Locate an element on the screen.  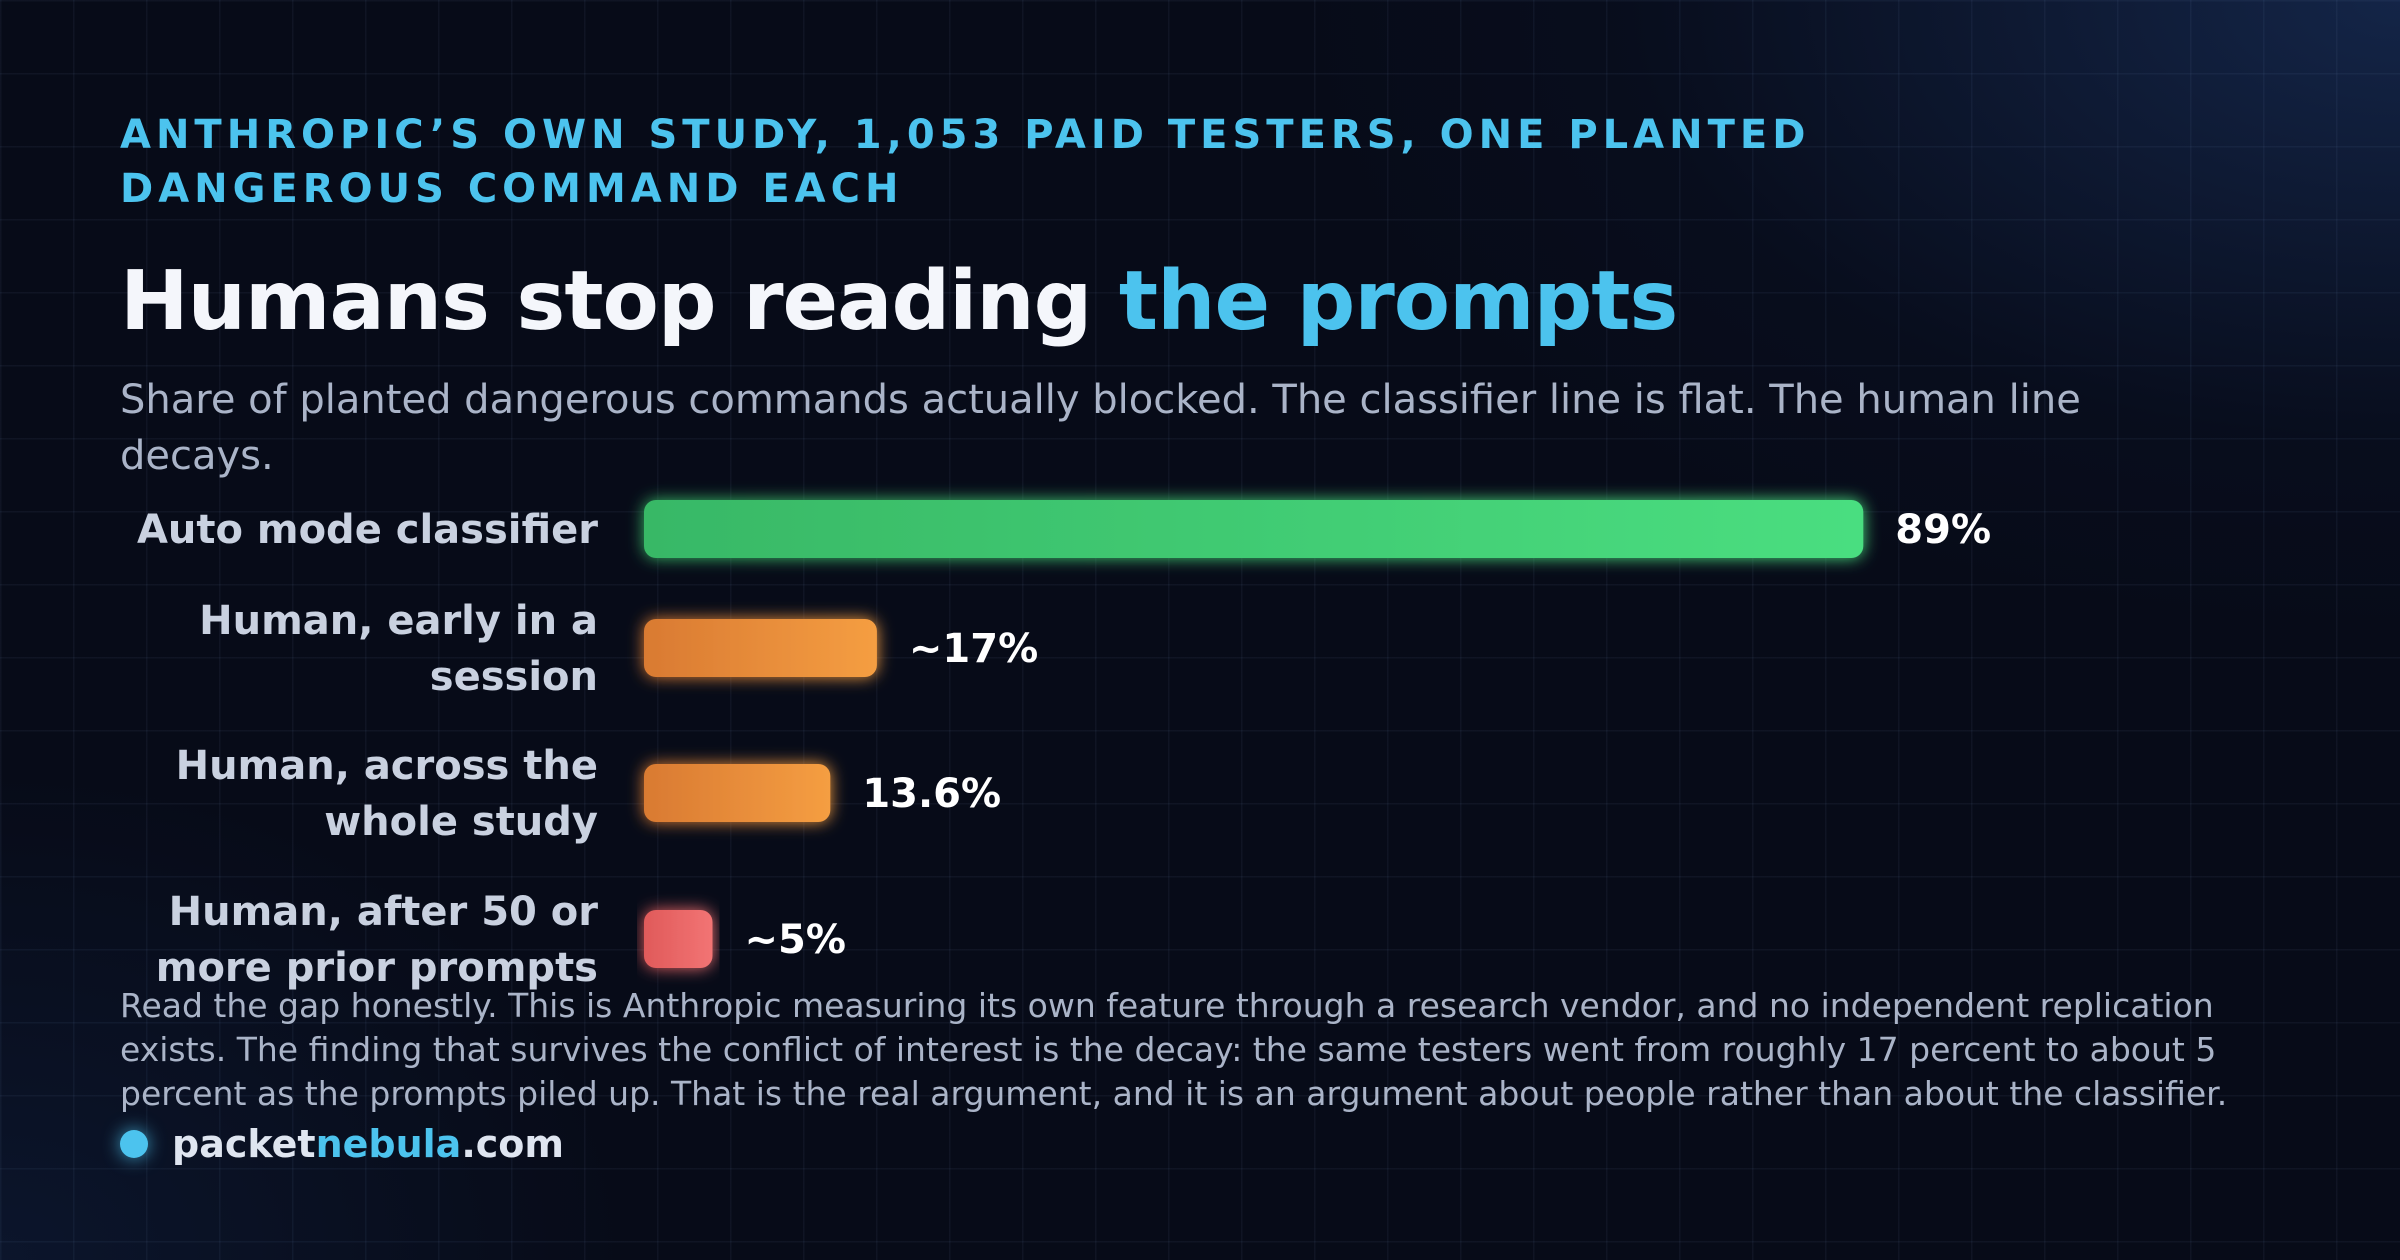
category-label-line: whole study is located at coordinates (461, 822).